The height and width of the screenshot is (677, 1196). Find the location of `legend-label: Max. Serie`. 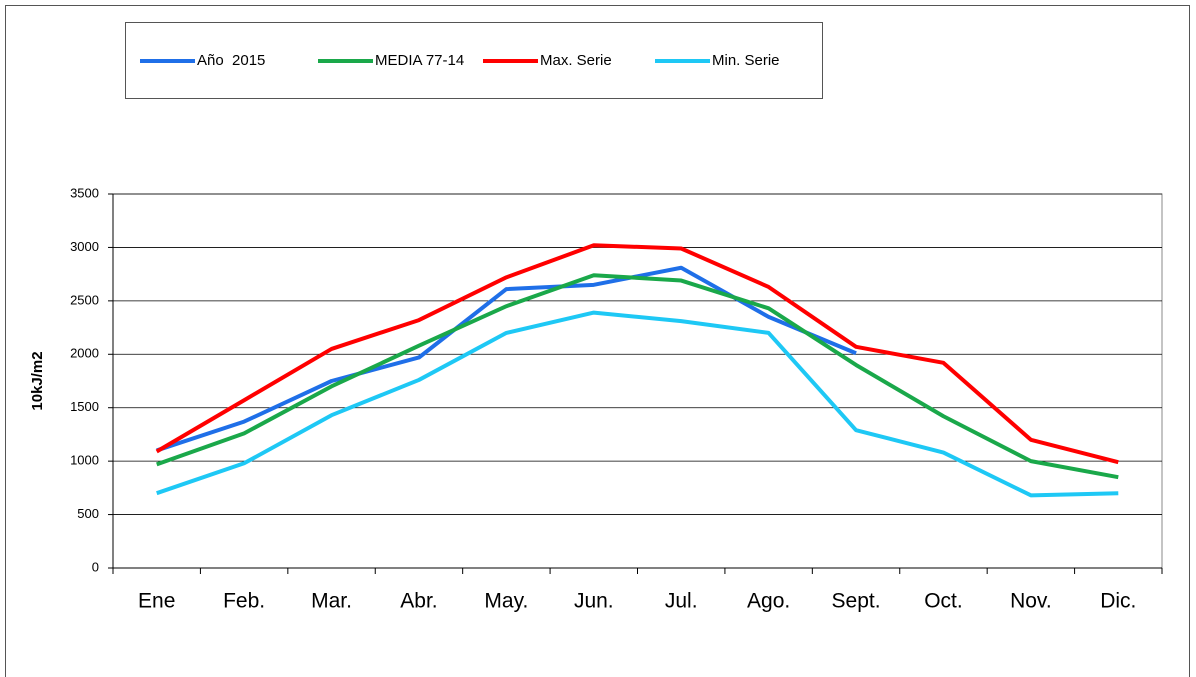

legend-label: Max. Serie is located at coordinates (576, 60).